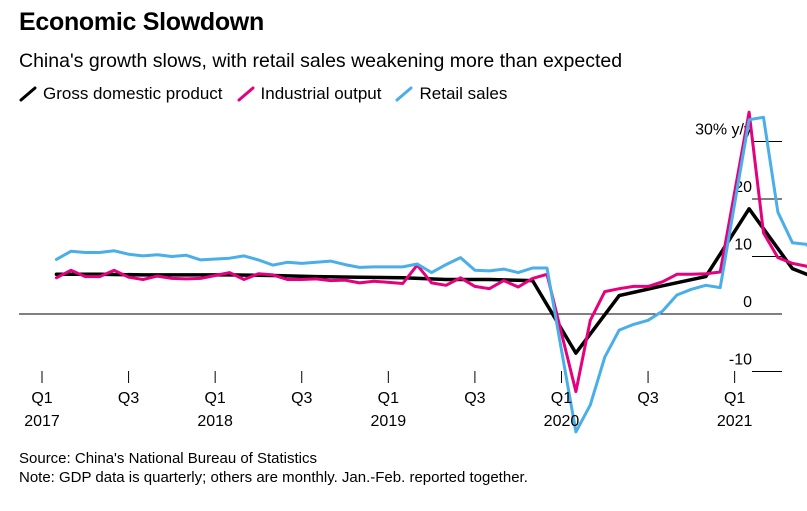 The width and height of the screenshot is (807, 511). What do you see at coordinates (404, 94) in the screenshot?
I see `legend-swatch-retail` at bounding box center [404, 94].